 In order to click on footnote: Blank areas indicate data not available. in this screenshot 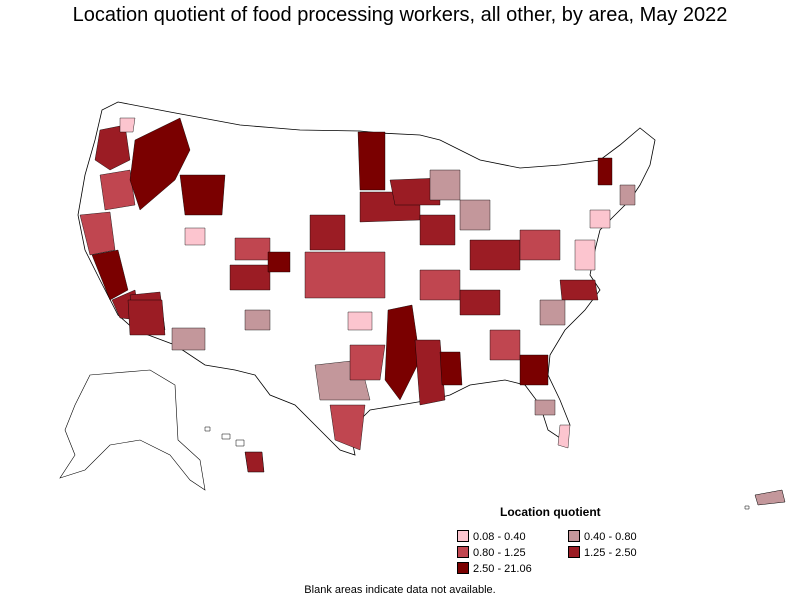, I will do `click(400, 590)`.